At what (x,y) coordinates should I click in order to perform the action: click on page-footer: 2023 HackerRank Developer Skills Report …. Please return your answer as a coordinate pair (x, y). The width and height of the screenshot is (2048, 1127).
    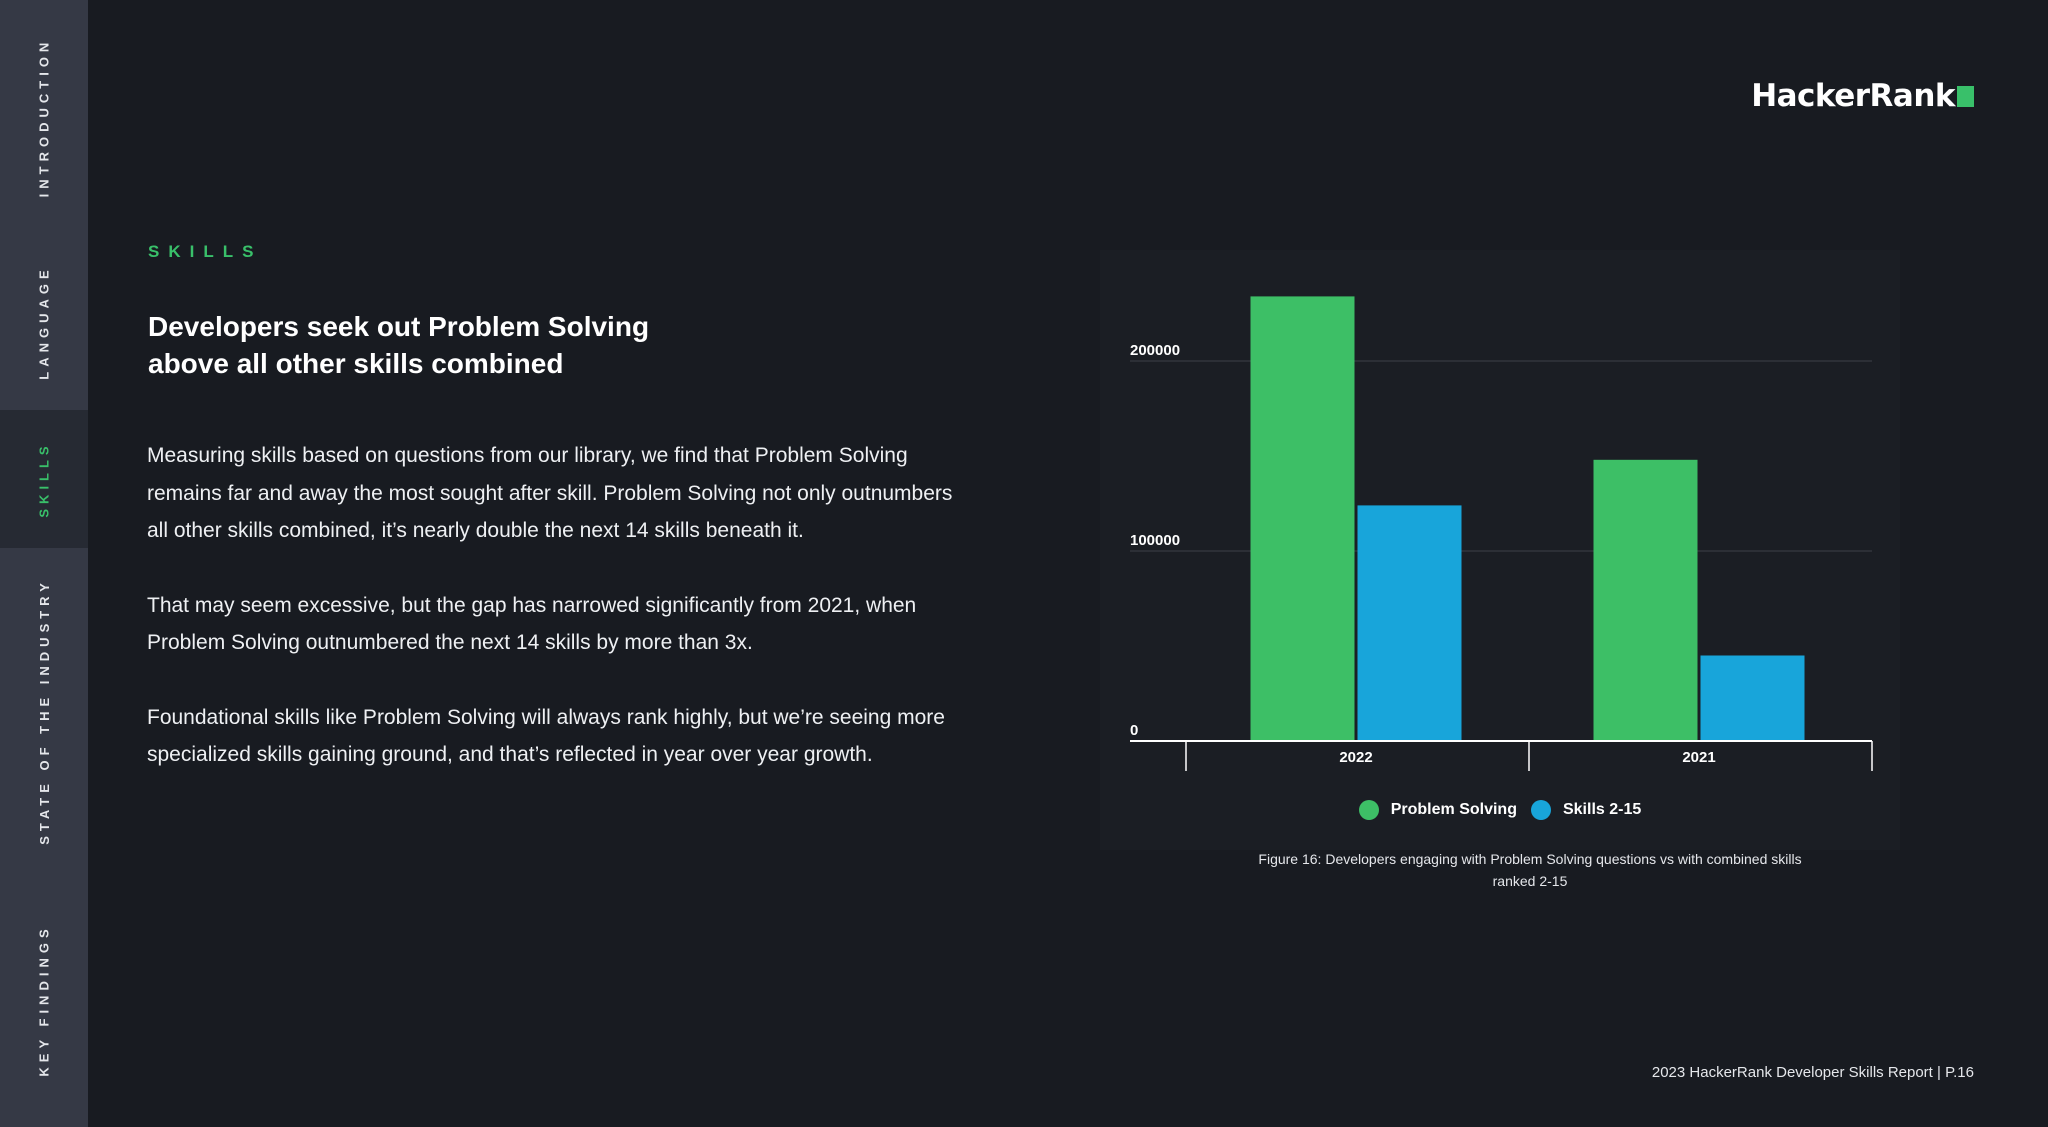
    Looking at the image, I should click on (1812, 1072).